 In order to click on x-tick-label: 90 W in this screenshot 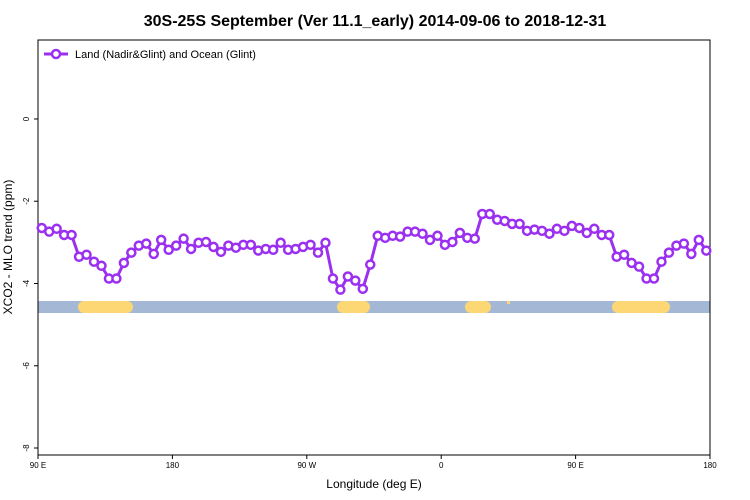, I will do `click(306, 465)`.